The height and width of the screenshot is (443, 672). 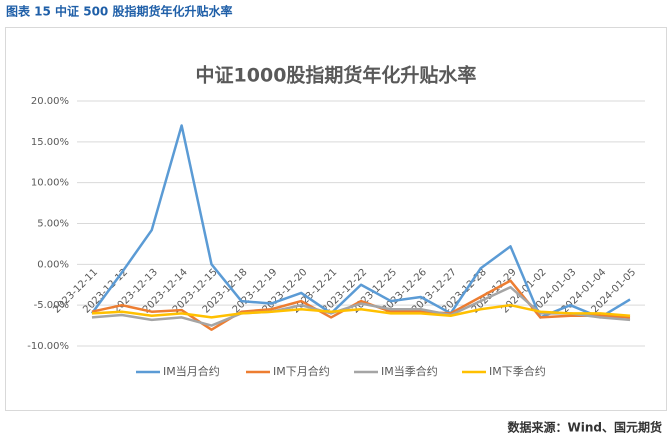 What do you see at coordinates (301, 371) in the screenshot?
I see `legend-label: IM下月合约` at bounding box center [301, 371].